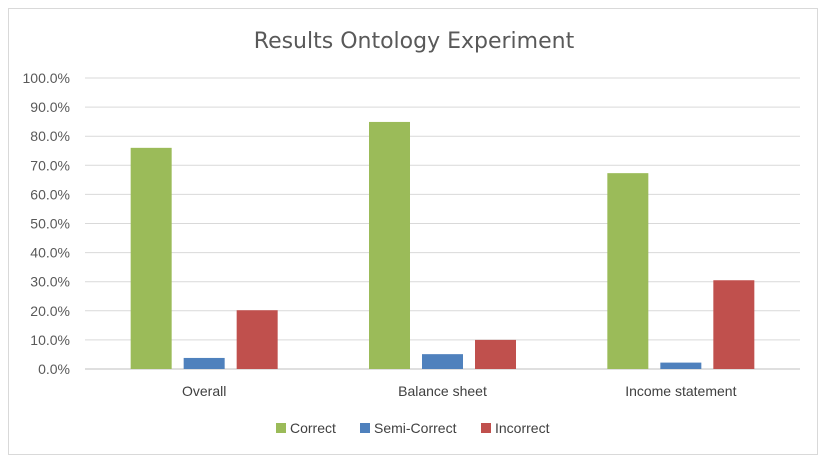  I want to click on y-tick-label: 60.0%, so click(50, 194).